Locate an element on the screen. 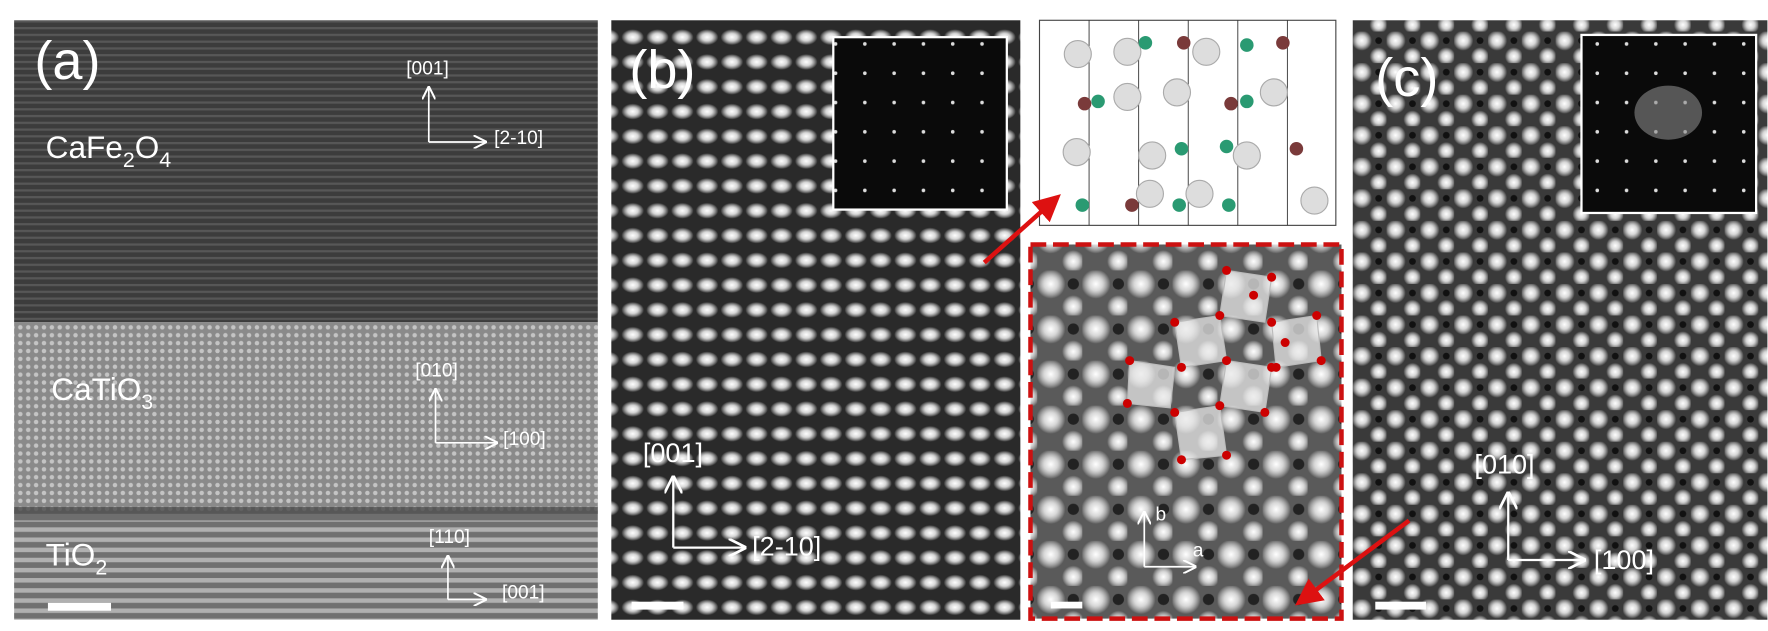 Image resolution: width=1768 pixels, height=631 pixels. axis-label: [110] is located at coordinates (449, 537).